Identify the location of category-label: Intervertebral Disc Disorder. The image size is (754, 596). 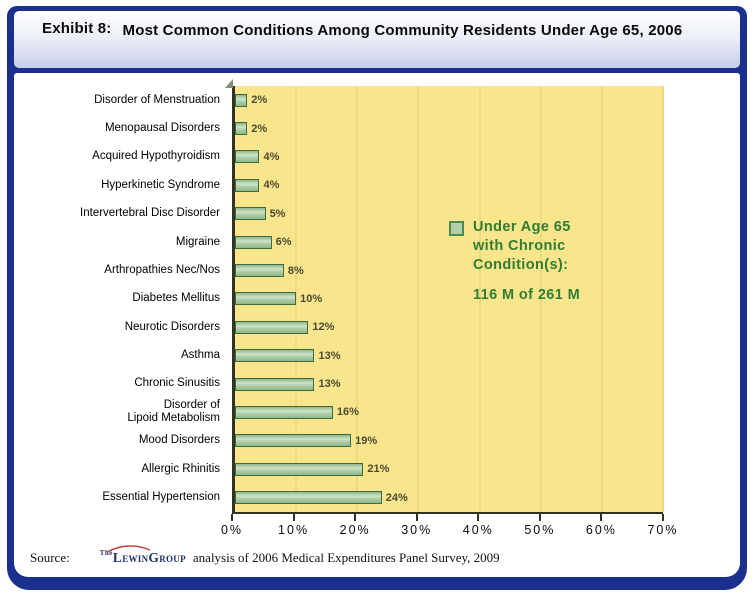
(150, 213).